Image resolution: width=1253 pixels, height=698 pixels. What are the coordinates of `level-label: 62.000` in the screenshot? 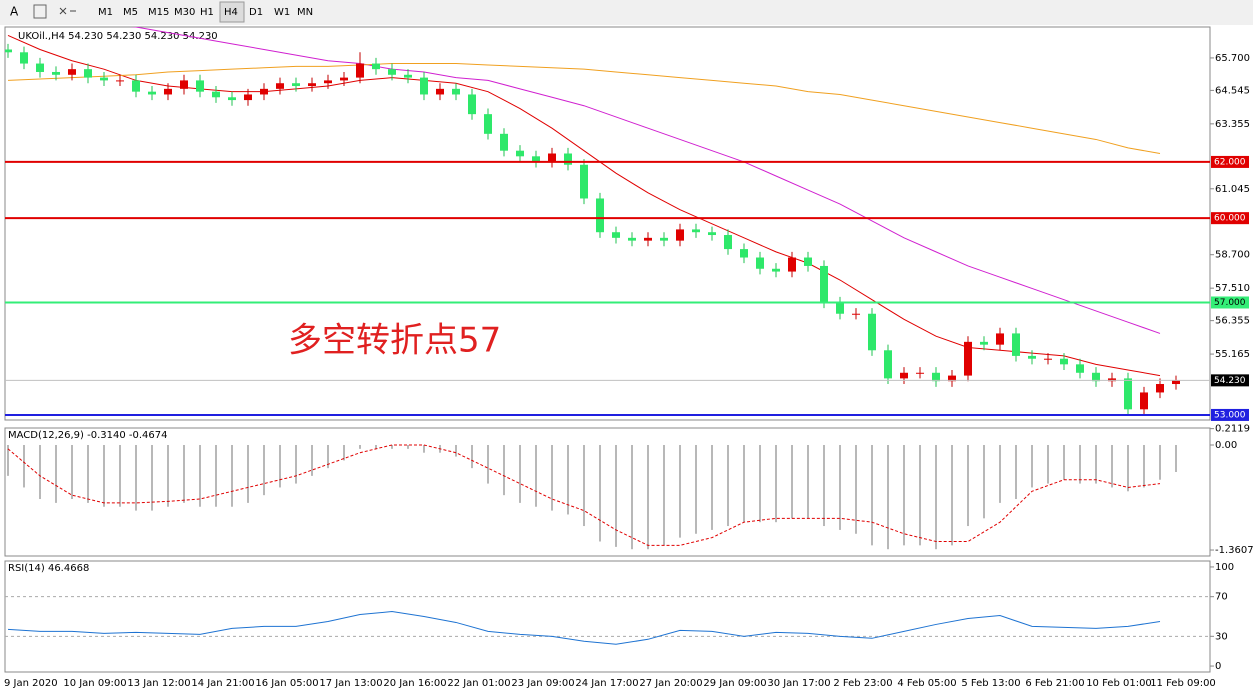 It's located at (1230, 162).